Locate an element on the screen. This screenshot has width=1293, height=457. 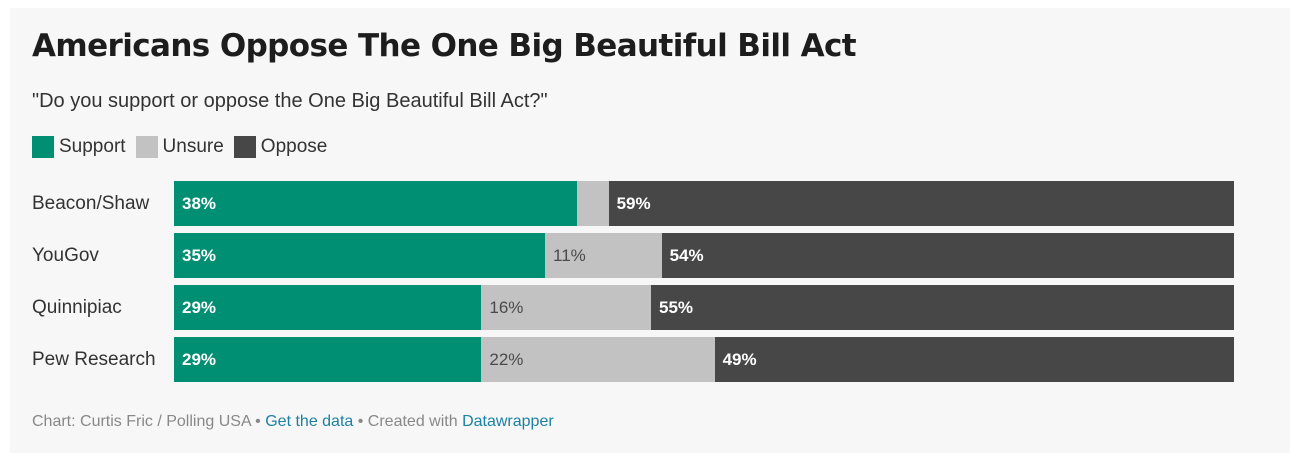
datawrapper-link: Datawrapper is located at coordinates (508, 421).